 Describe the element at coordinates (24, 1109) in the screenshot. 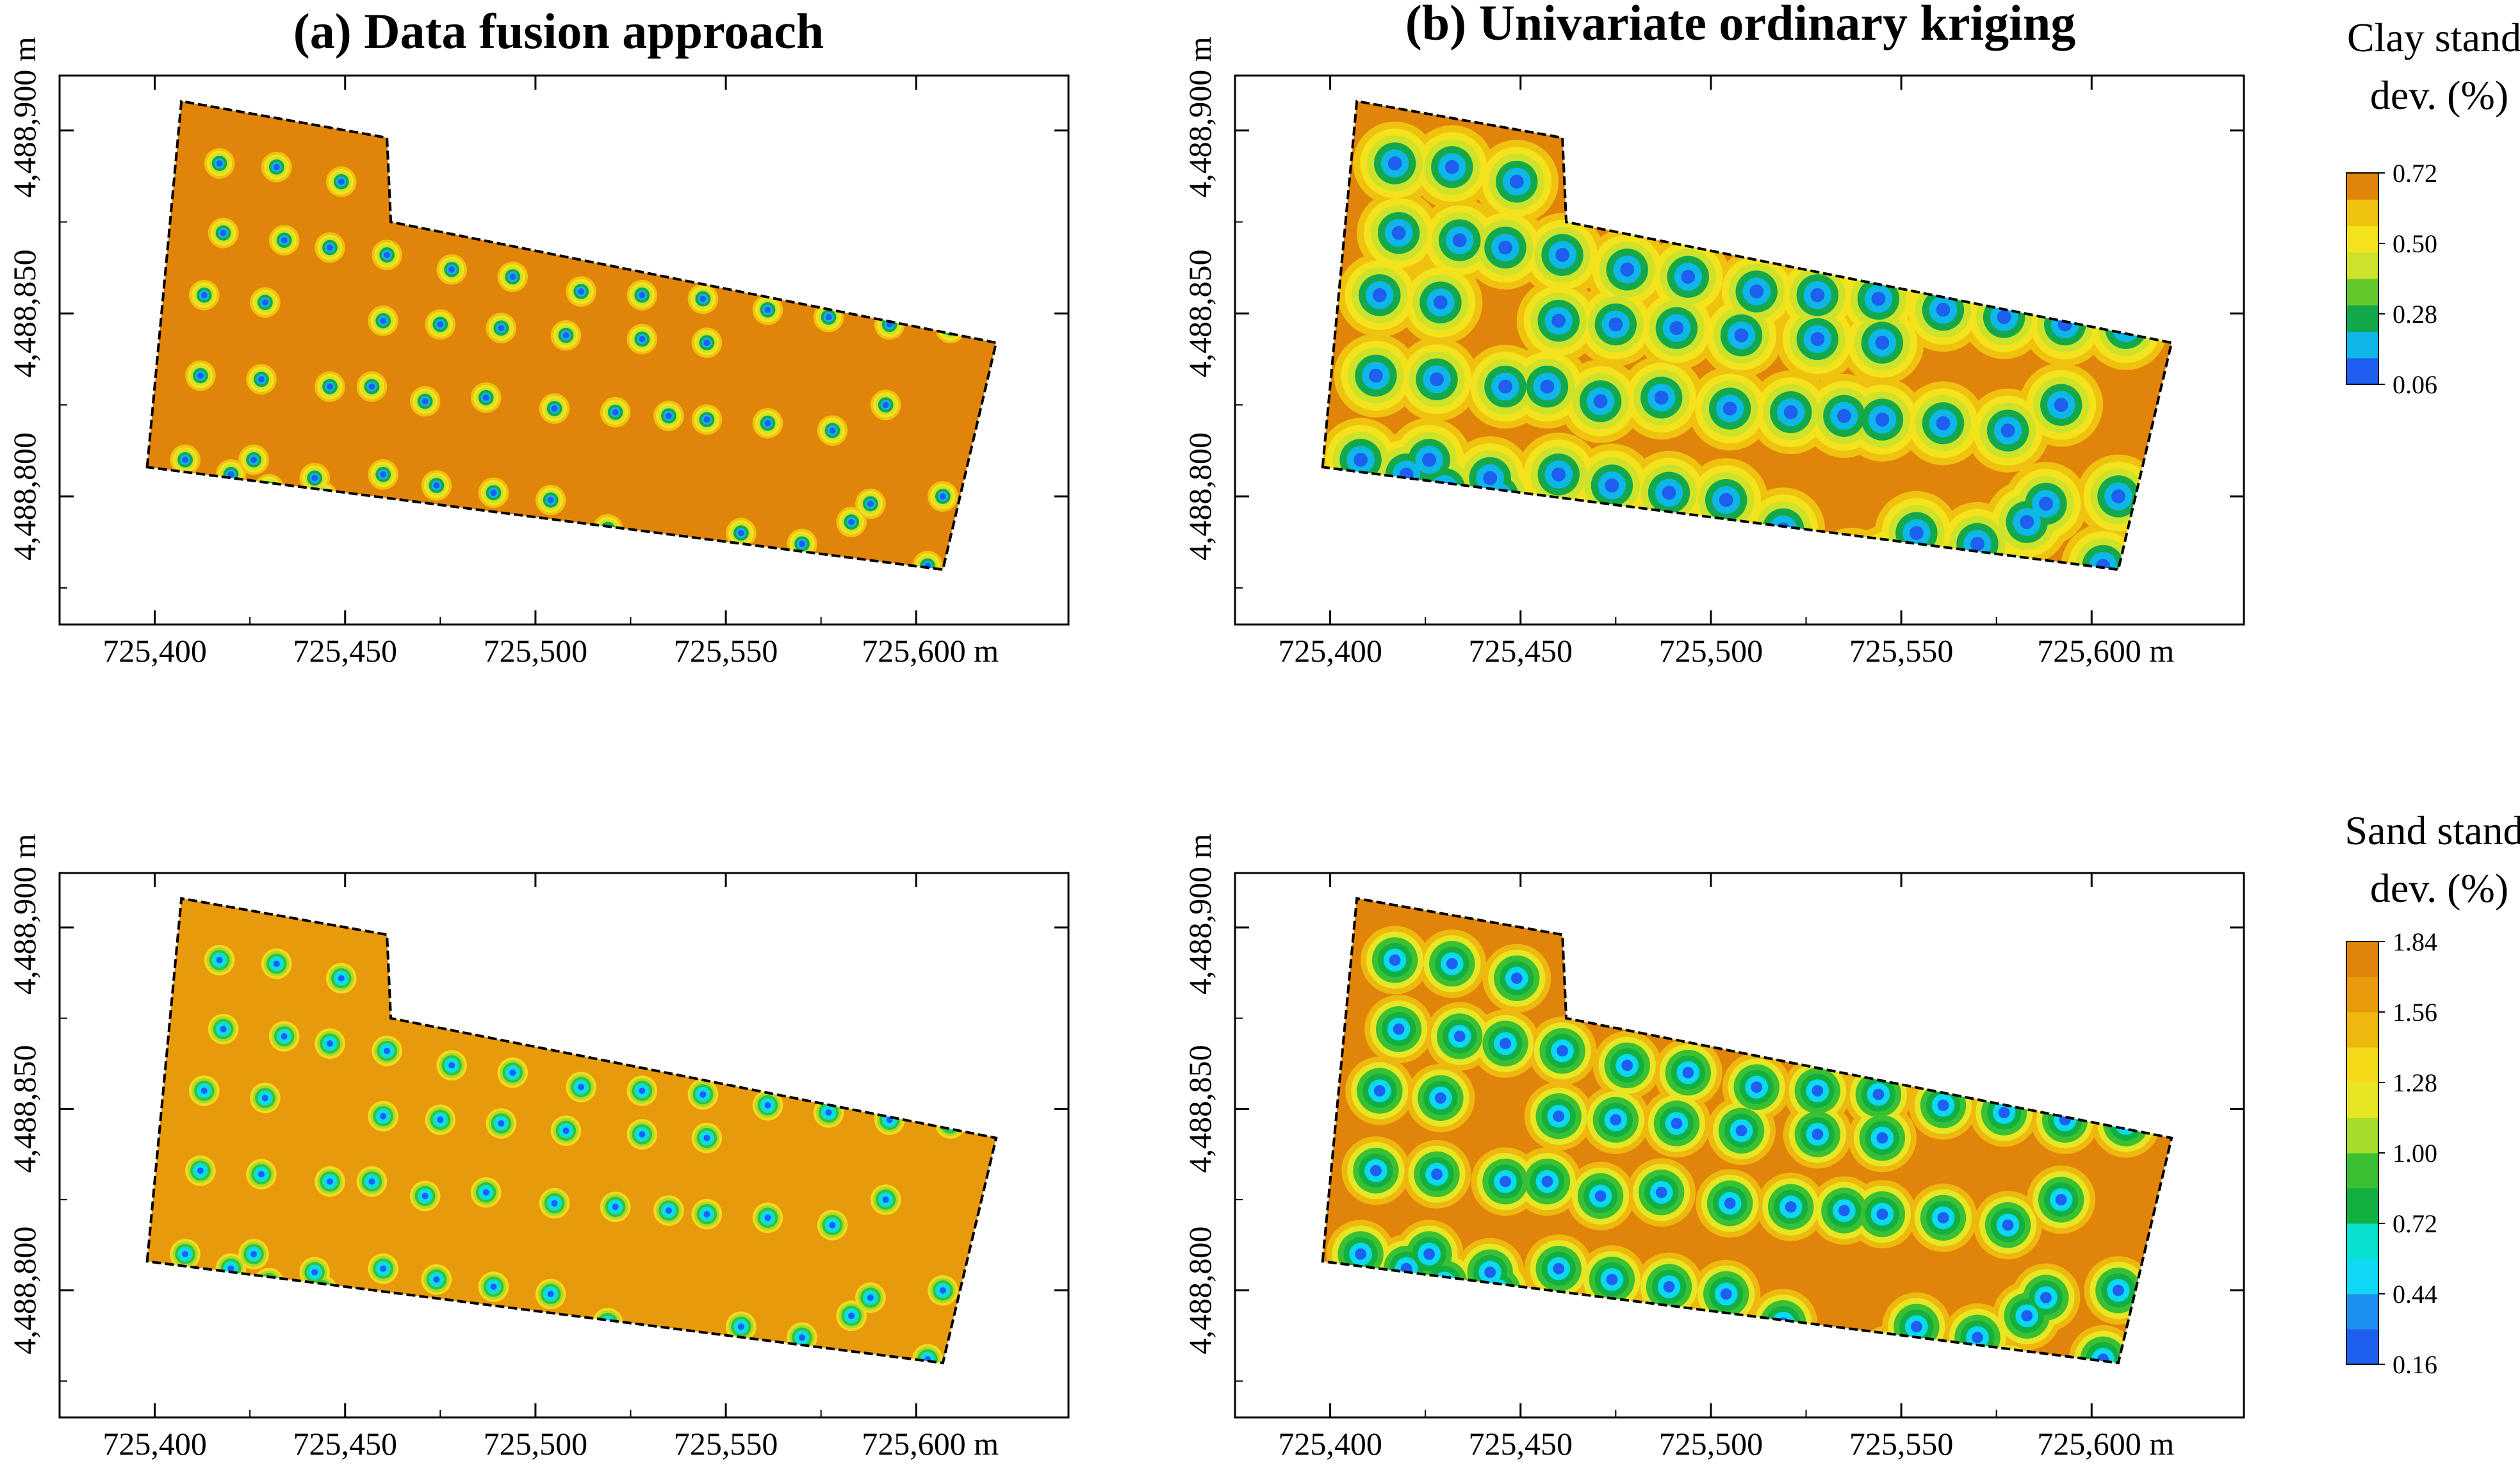

I see `y-tick-label: 4,488,850` at that location.